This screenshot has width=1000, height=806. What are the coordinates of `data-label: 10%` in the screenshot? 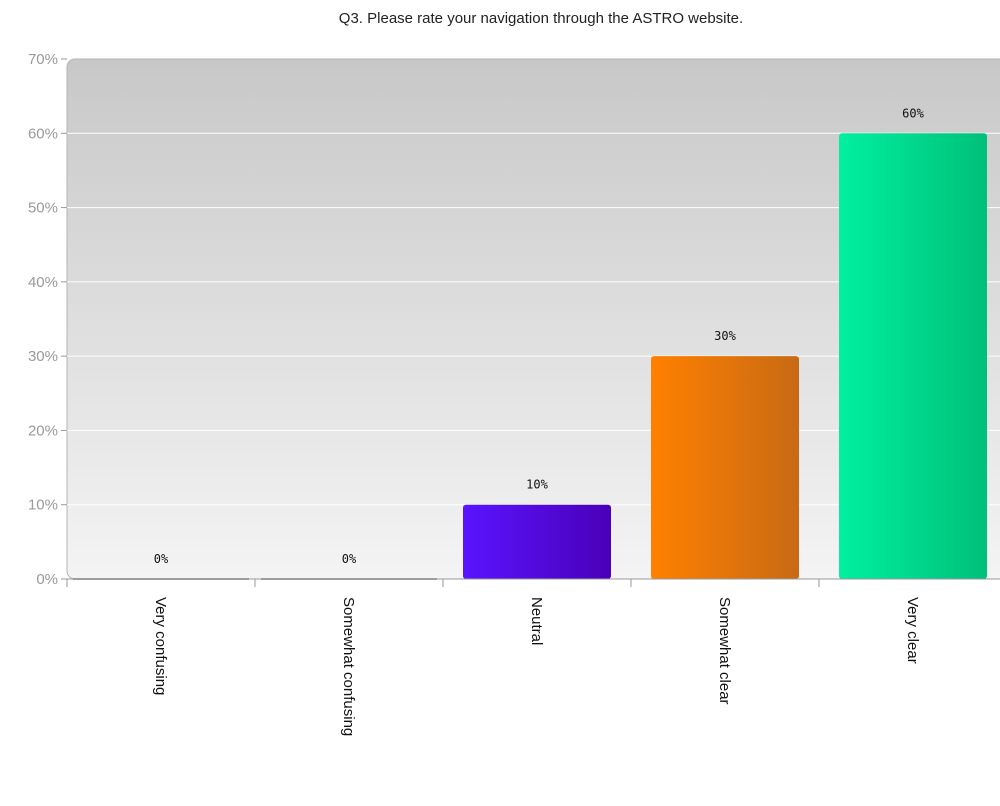 It's located at (537, 485).